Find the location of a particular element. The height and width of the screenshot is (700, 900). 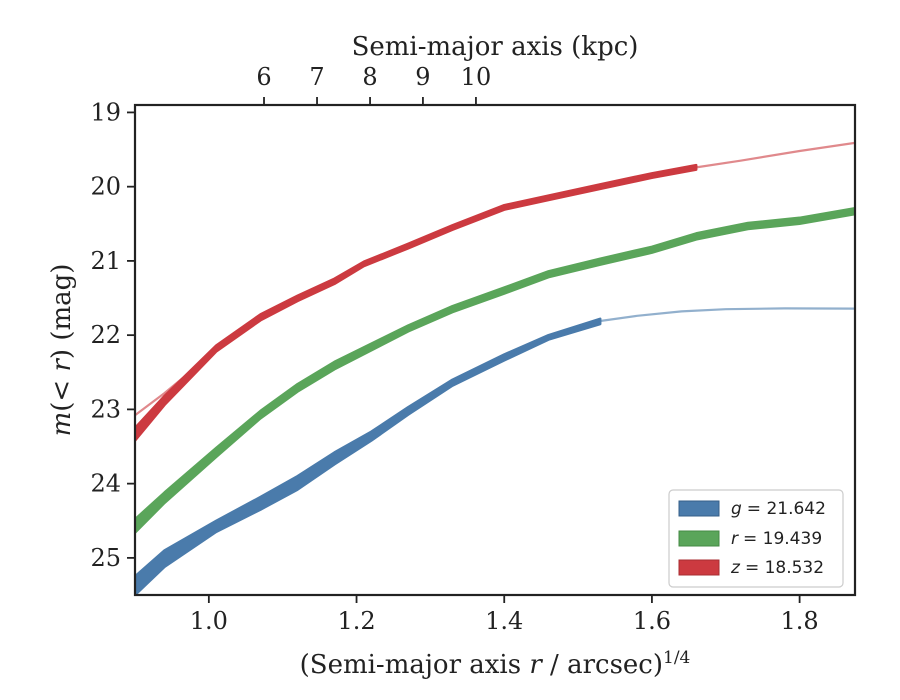

legend-item-g: g = 21.642 is located at coordinates (752, 509).